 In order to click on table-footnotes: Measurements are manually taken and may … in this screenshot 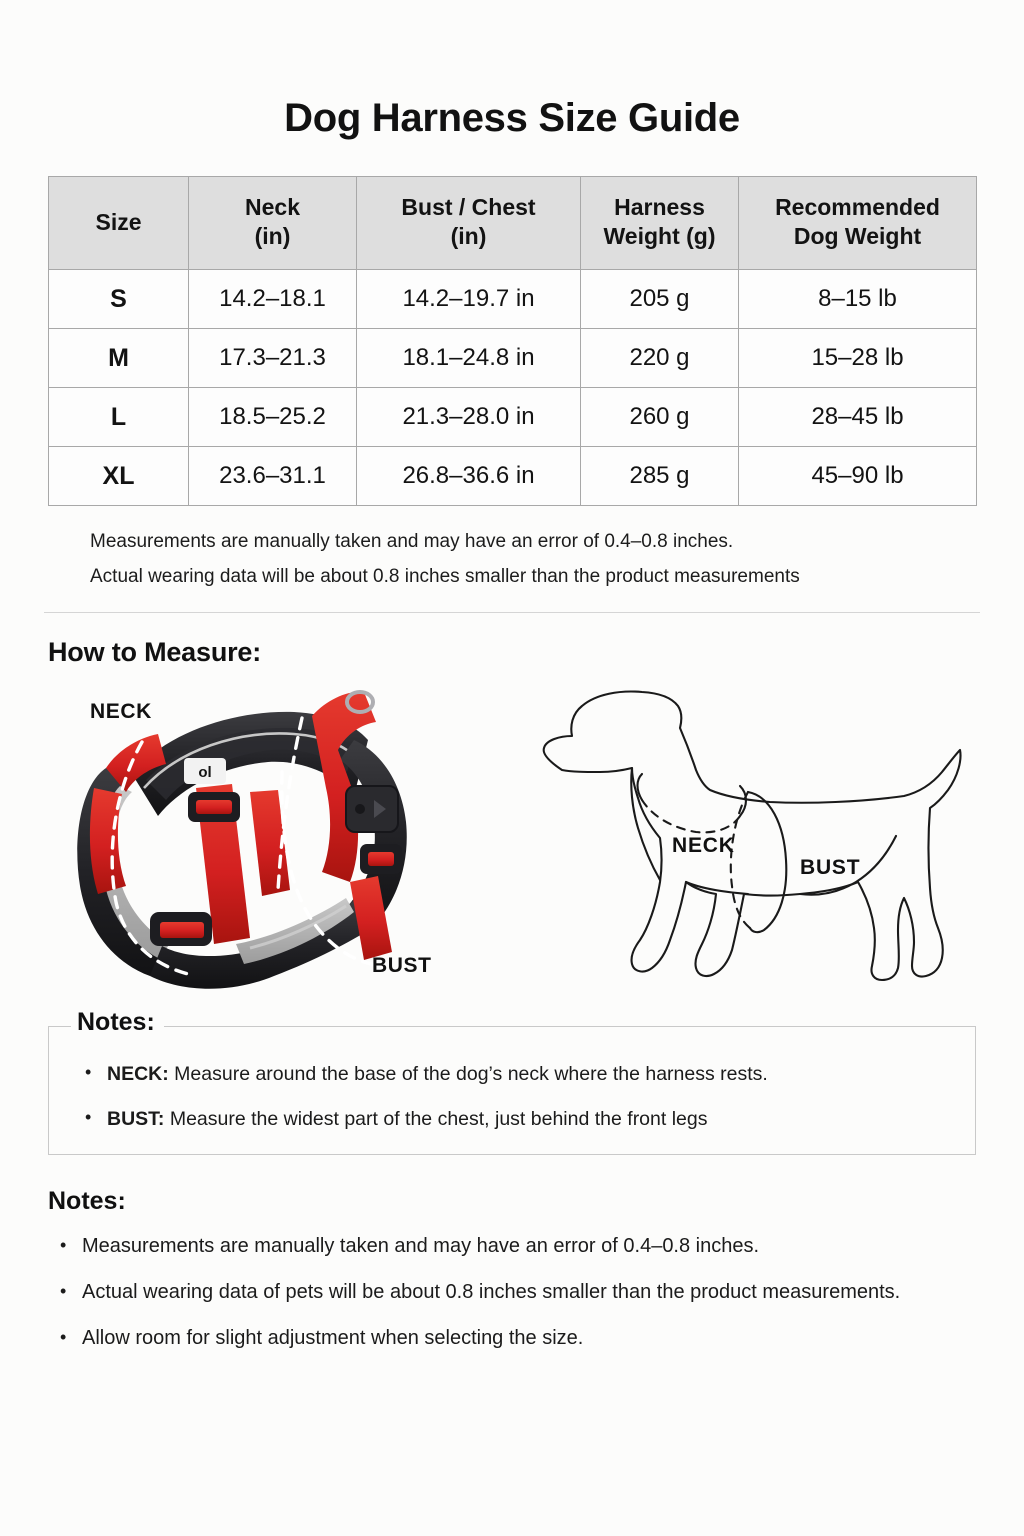, I will do `click(512, 559)`.